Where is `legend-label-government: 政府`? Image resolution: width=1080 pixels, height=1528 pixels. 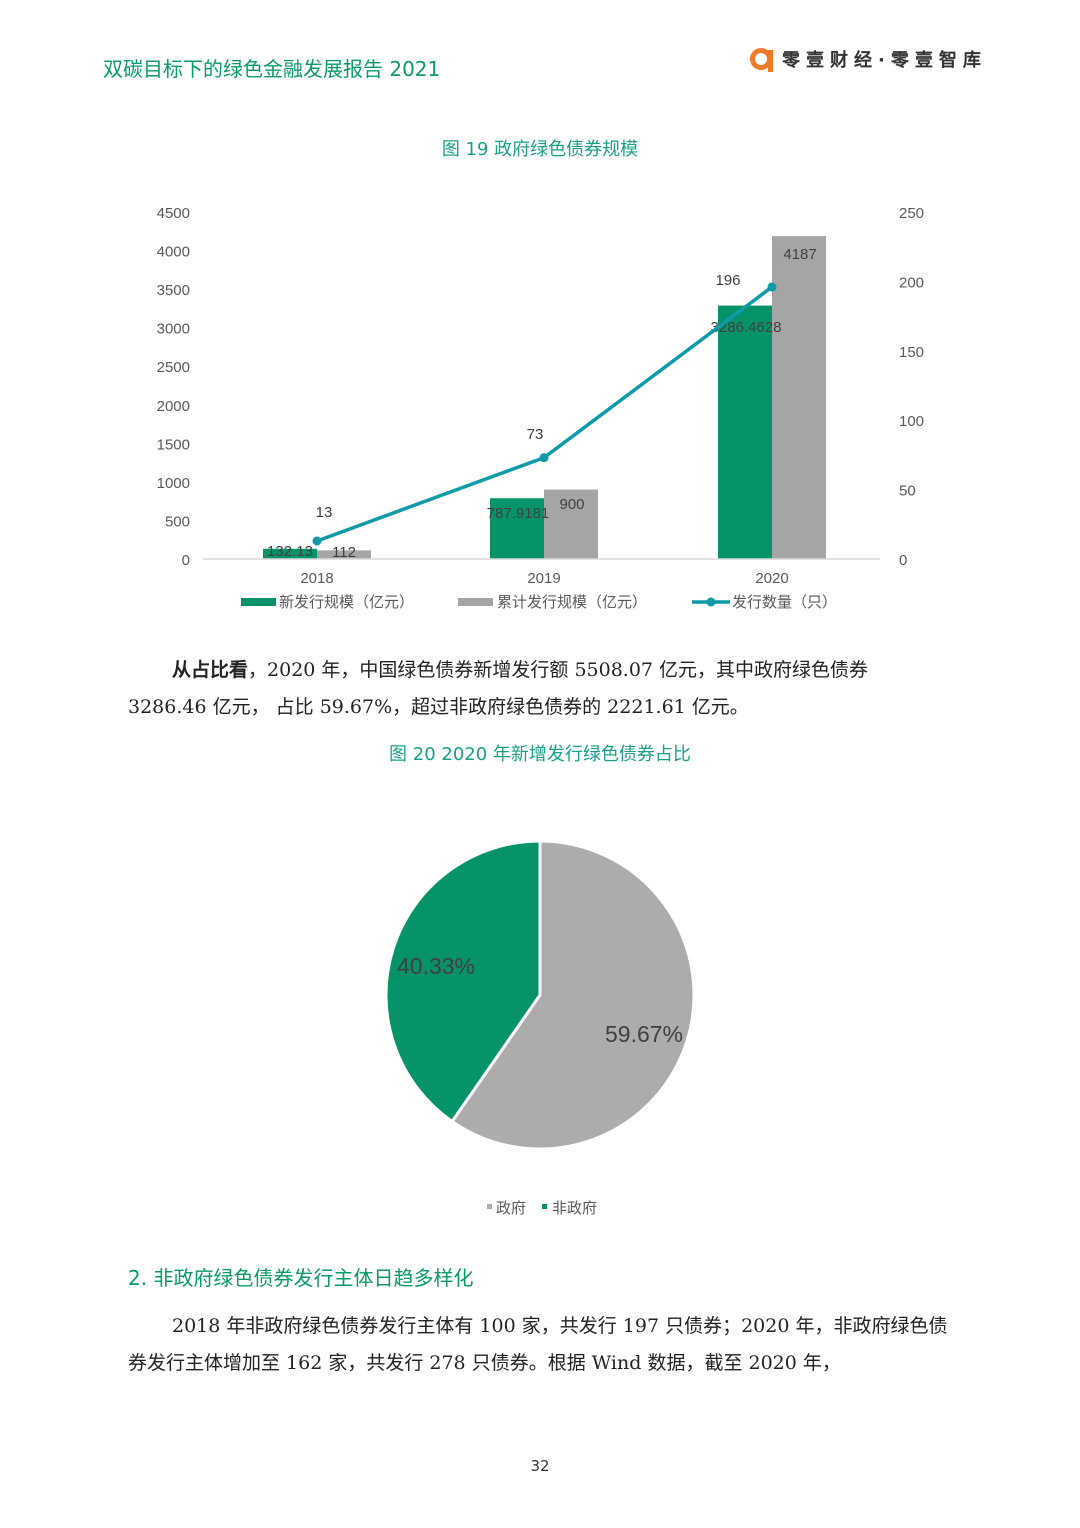 legend-label-government: 政府 is located at coordinates (511, 1208).